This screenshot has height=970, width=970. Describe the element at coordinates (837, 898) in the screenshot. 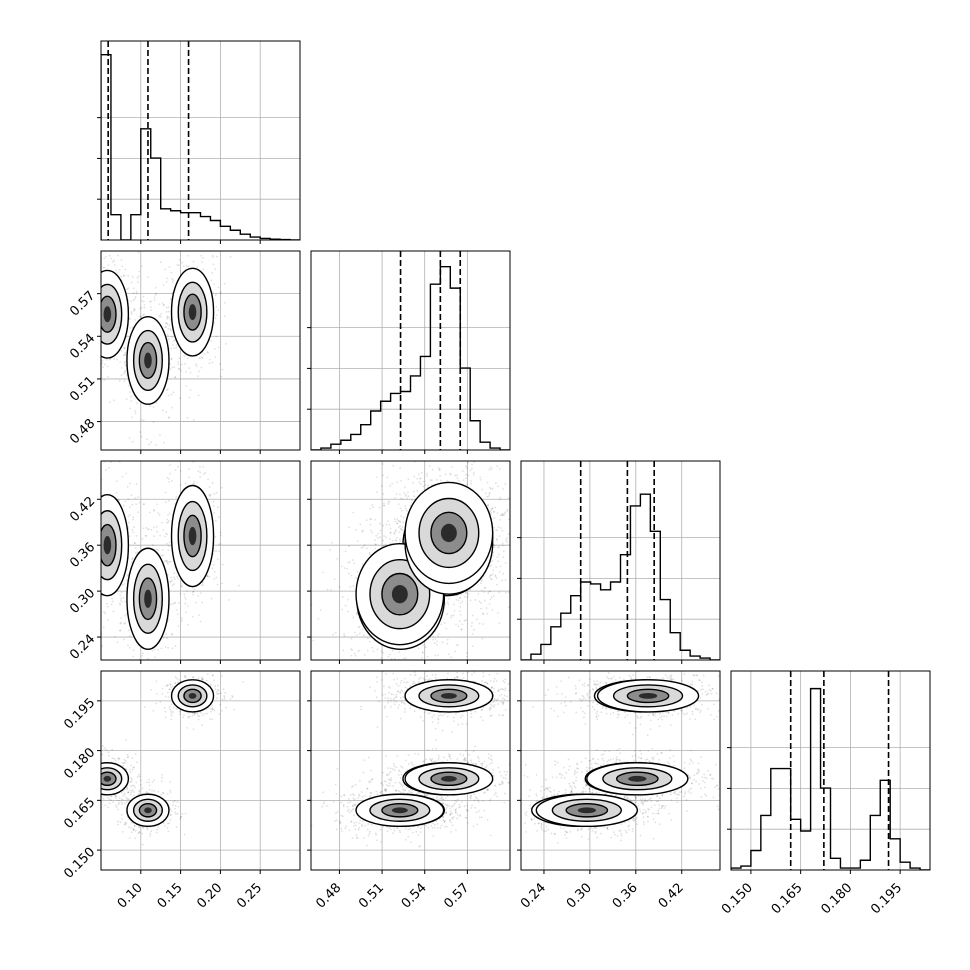

I see `x-tick-label: 0.180` at that location.